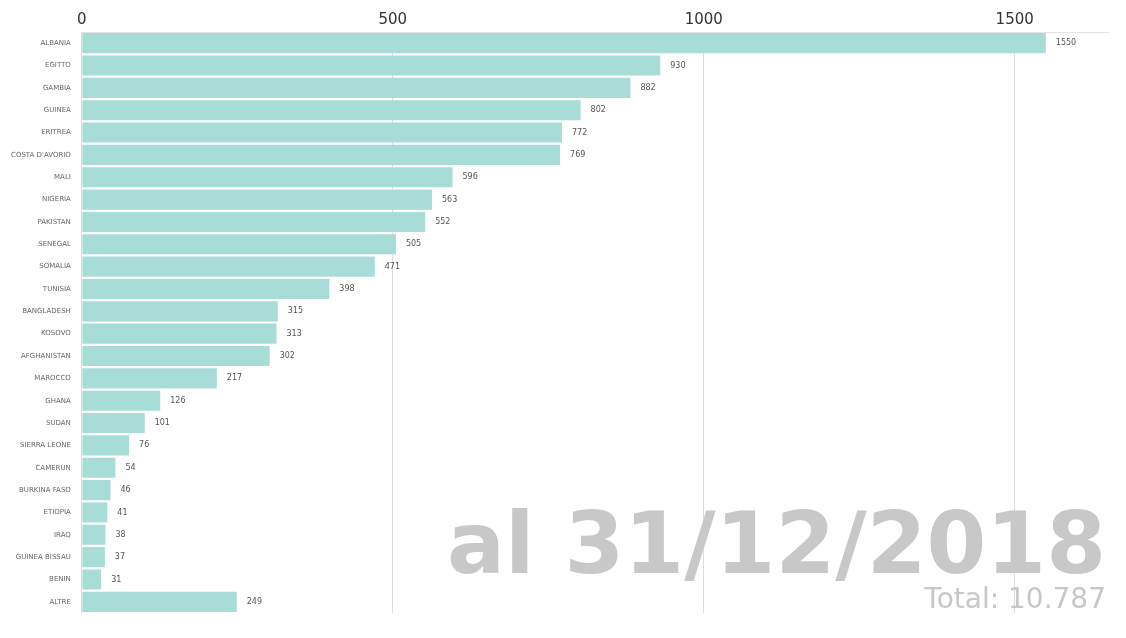  I want to click on data-label: 37, so click(120, 557).